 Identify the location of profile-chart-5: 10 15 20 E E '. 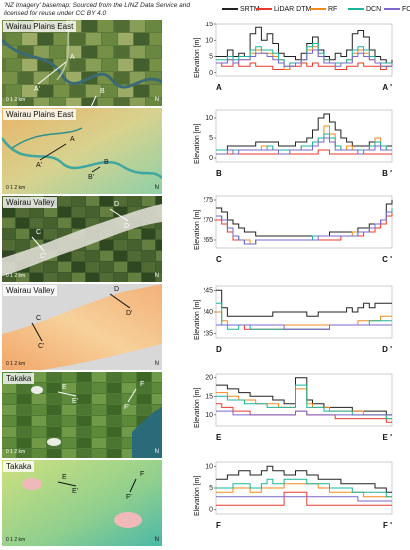
(307, 408).